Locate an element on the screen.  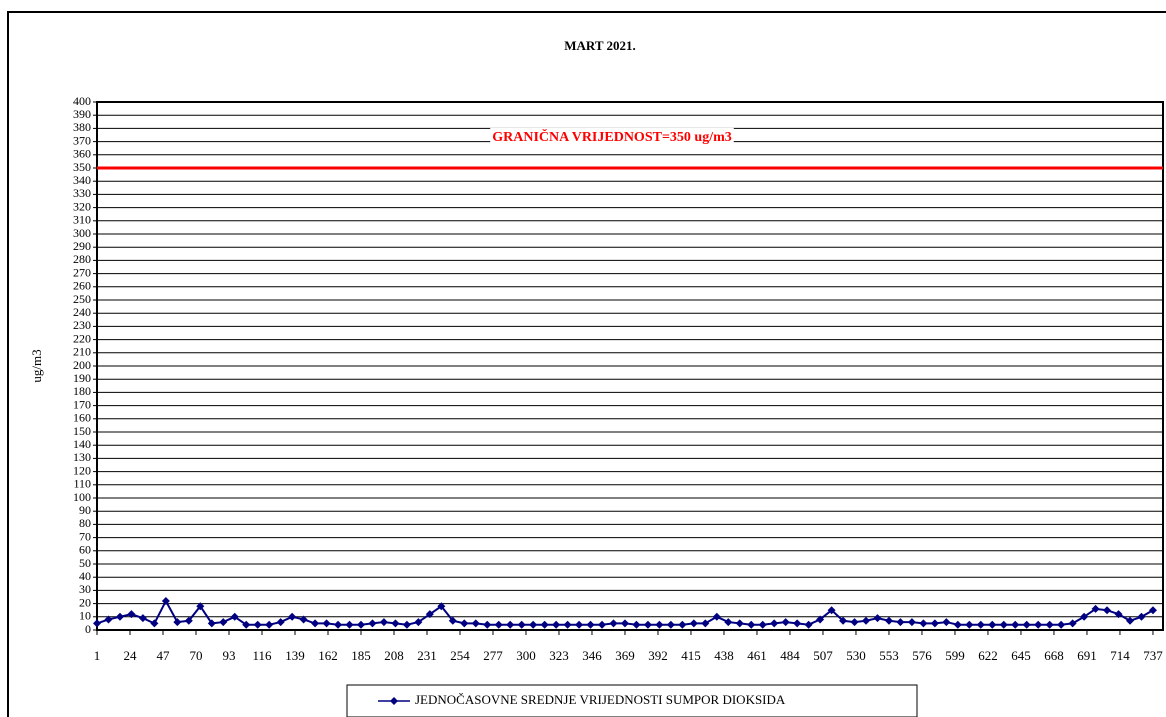
x-tick-label: 484 is located at coordinates (790, 655).